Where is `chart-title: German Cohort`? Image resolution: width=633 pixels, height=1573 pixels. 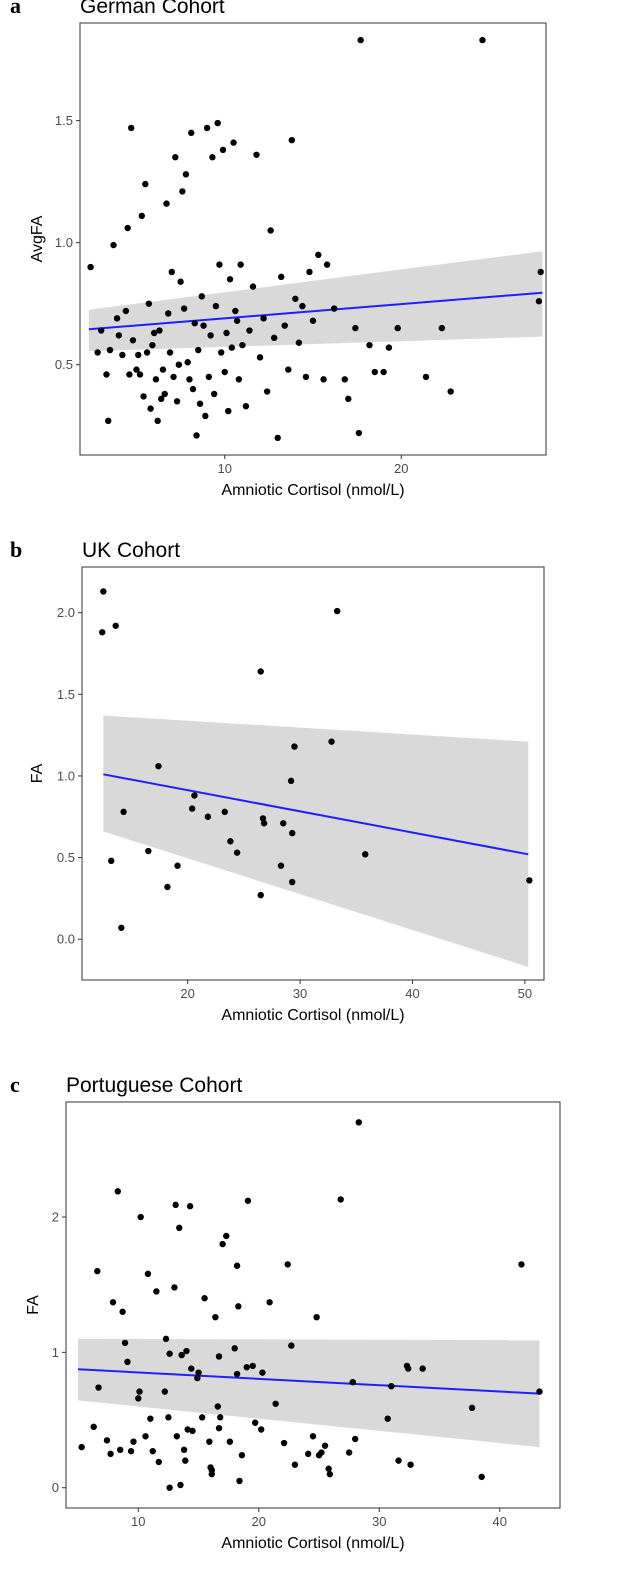
chart-title: German Cohort is located at coordinates (152, 9).